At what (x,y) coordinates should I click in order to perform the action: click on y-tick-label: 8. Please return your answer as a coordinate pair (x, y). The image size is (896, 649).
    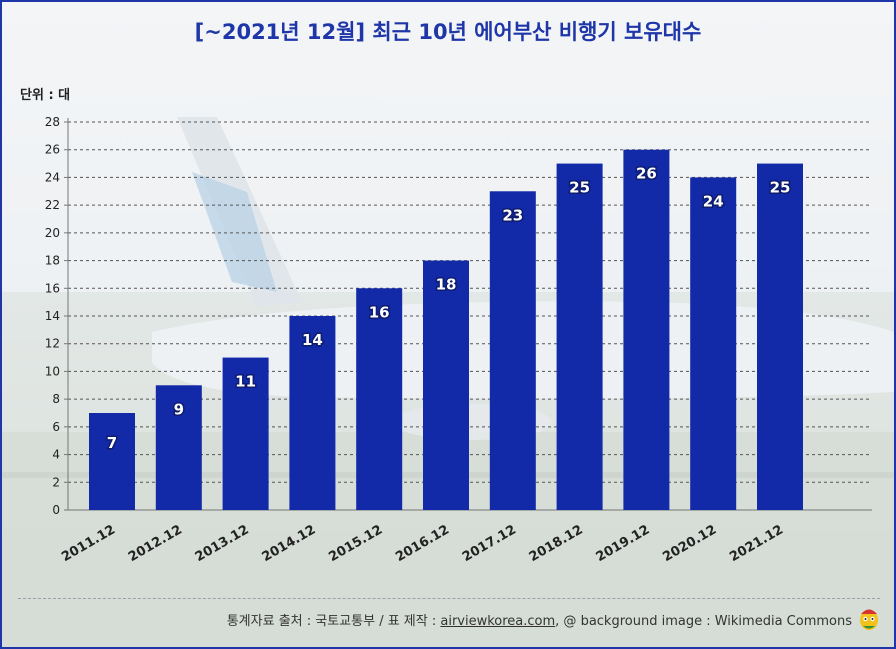
    Looking at the image, I should click on (56, 399).